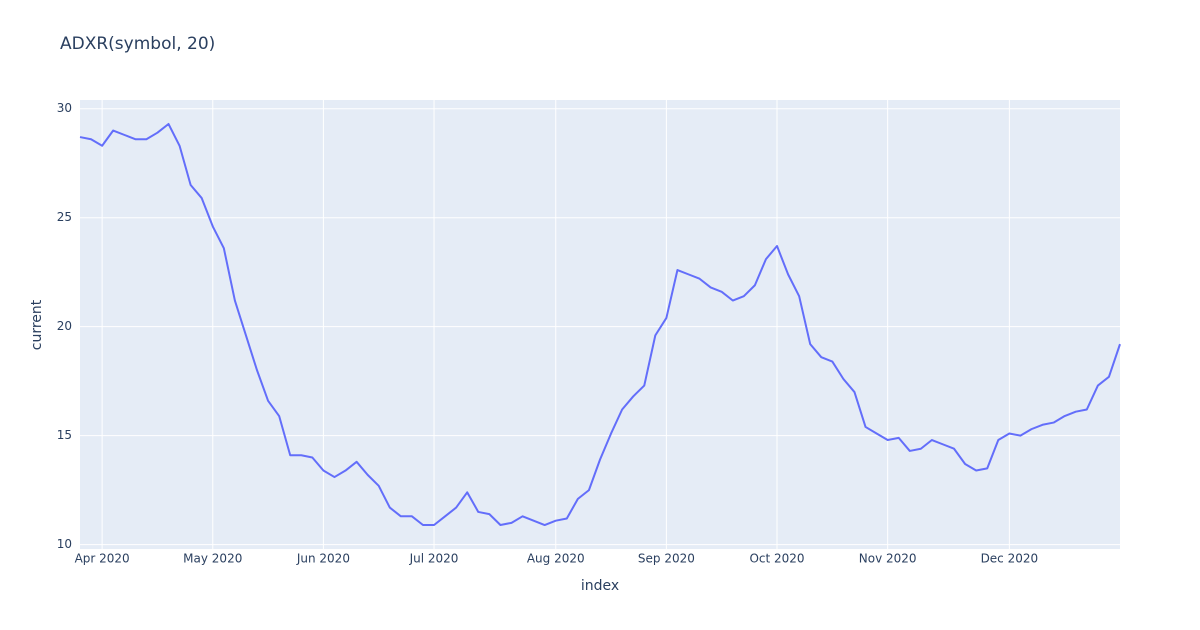  Describe the element at coordinates (64, 108) in the screenshot. I see `y-tick-label: 30` at that location.